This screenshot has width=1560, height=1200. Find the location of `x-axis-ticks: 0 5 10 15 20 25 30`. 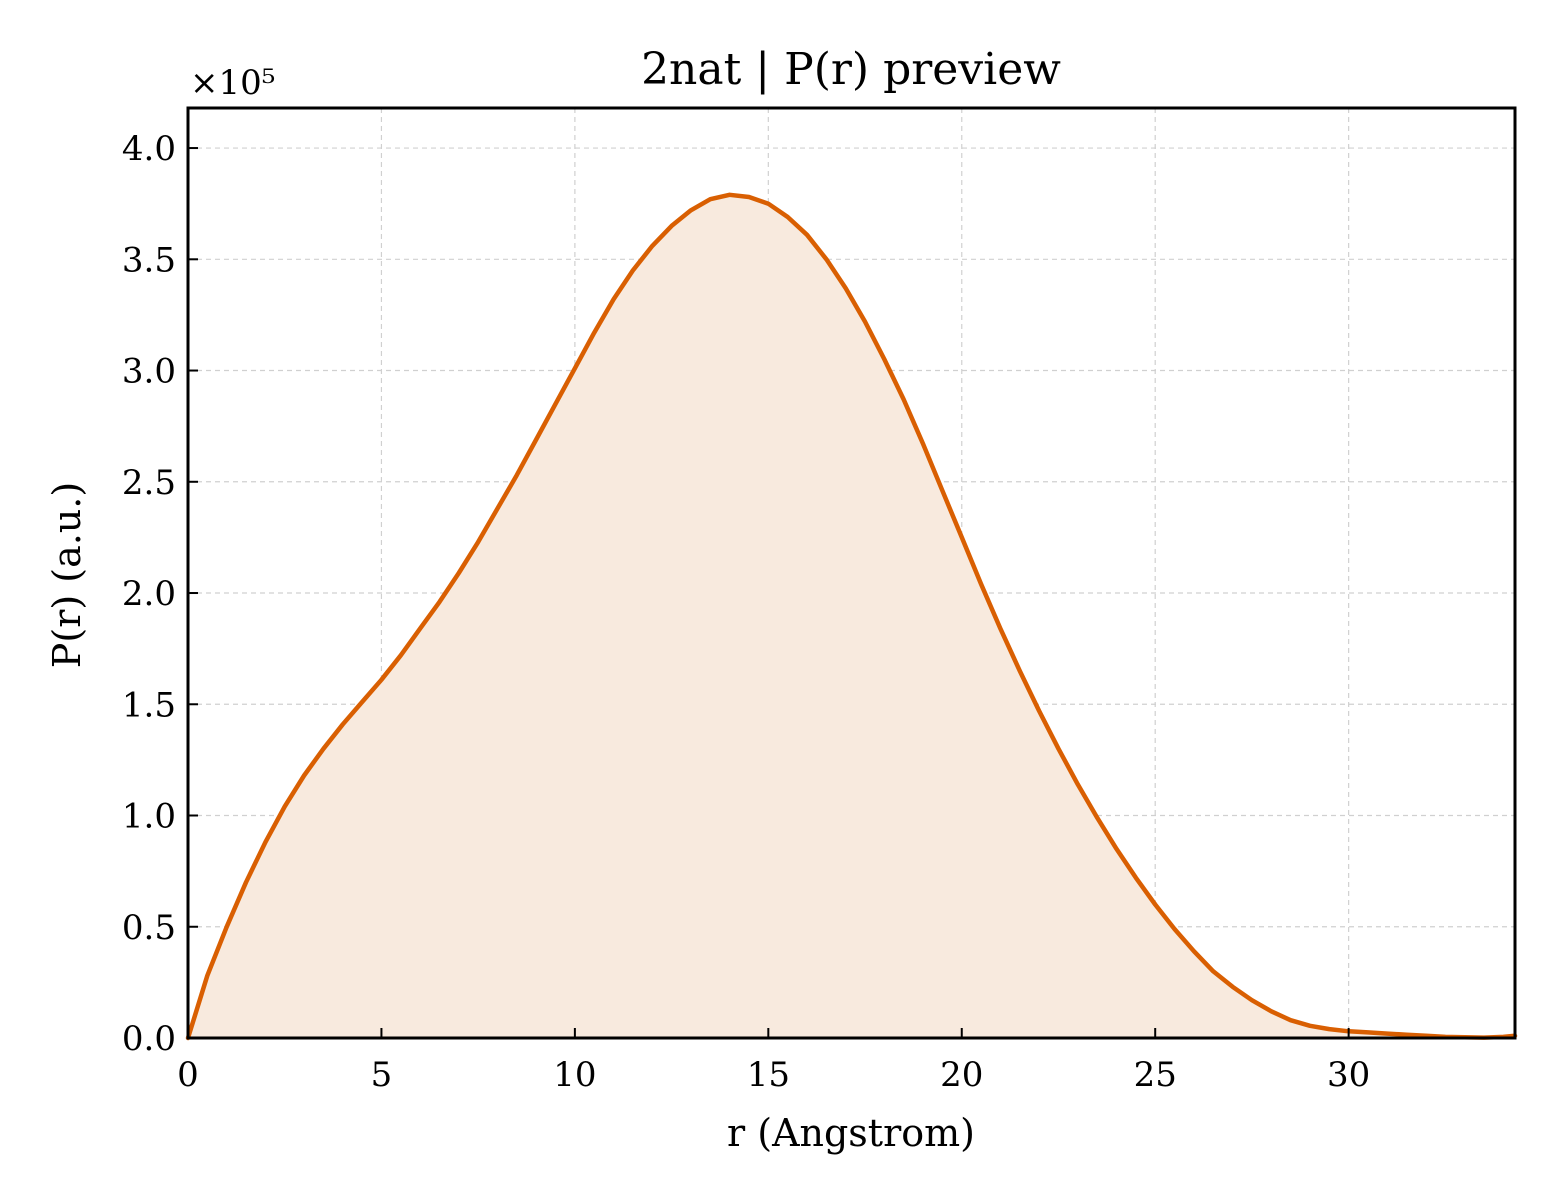

x-axis-ticks: 0 5 10 15 20 25 30 is located at coordinates (773, 1061).